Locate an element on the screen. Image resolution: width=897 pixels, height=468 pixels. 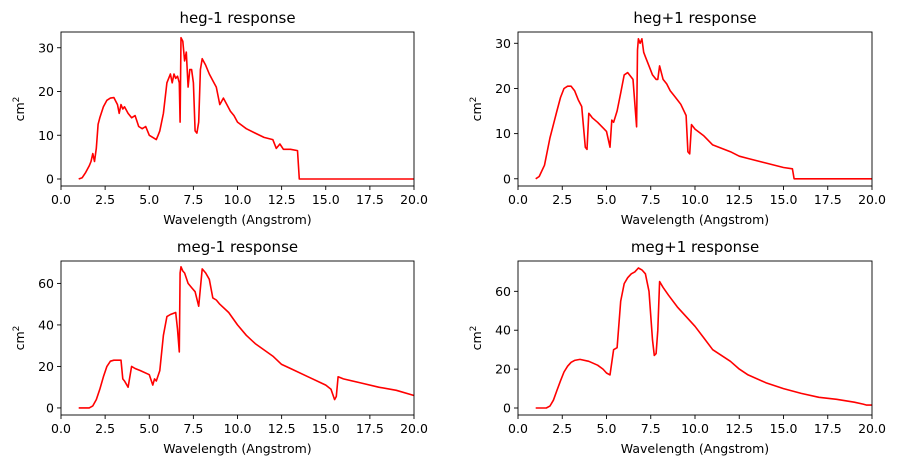
subplot-title: heg-1 response is located at coordinates (237, 18).